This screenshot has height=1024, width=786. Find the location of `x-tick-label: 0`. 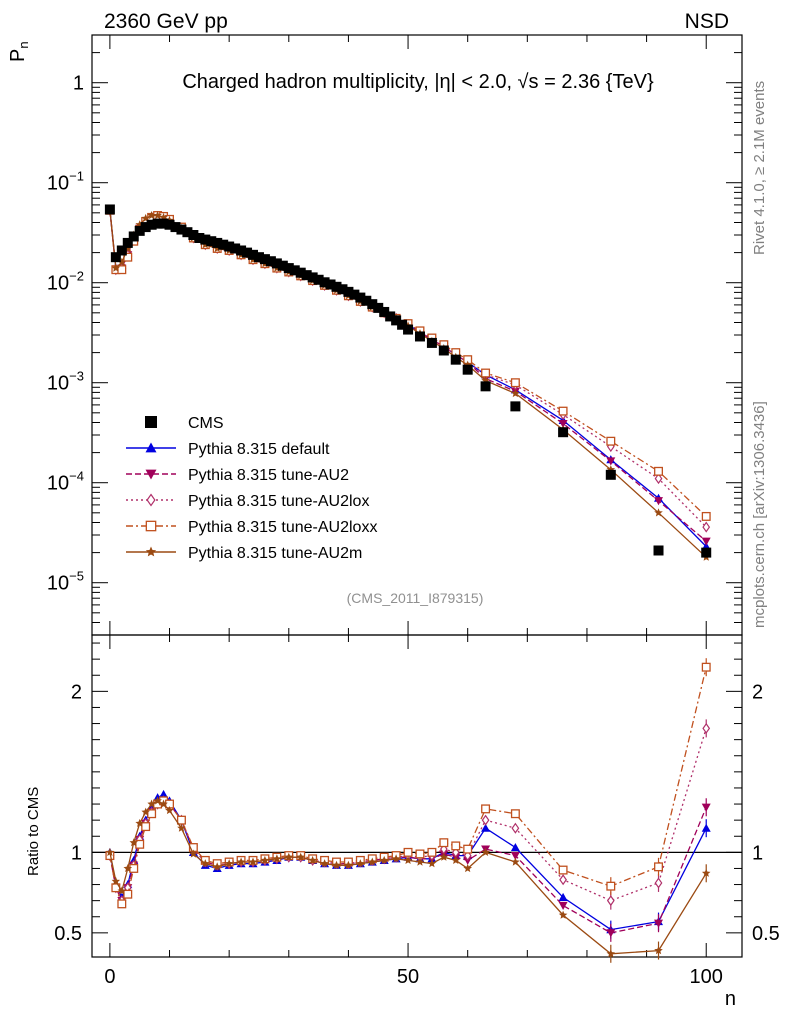

x-tick-label: 0 is located at coordinates (109, 977).